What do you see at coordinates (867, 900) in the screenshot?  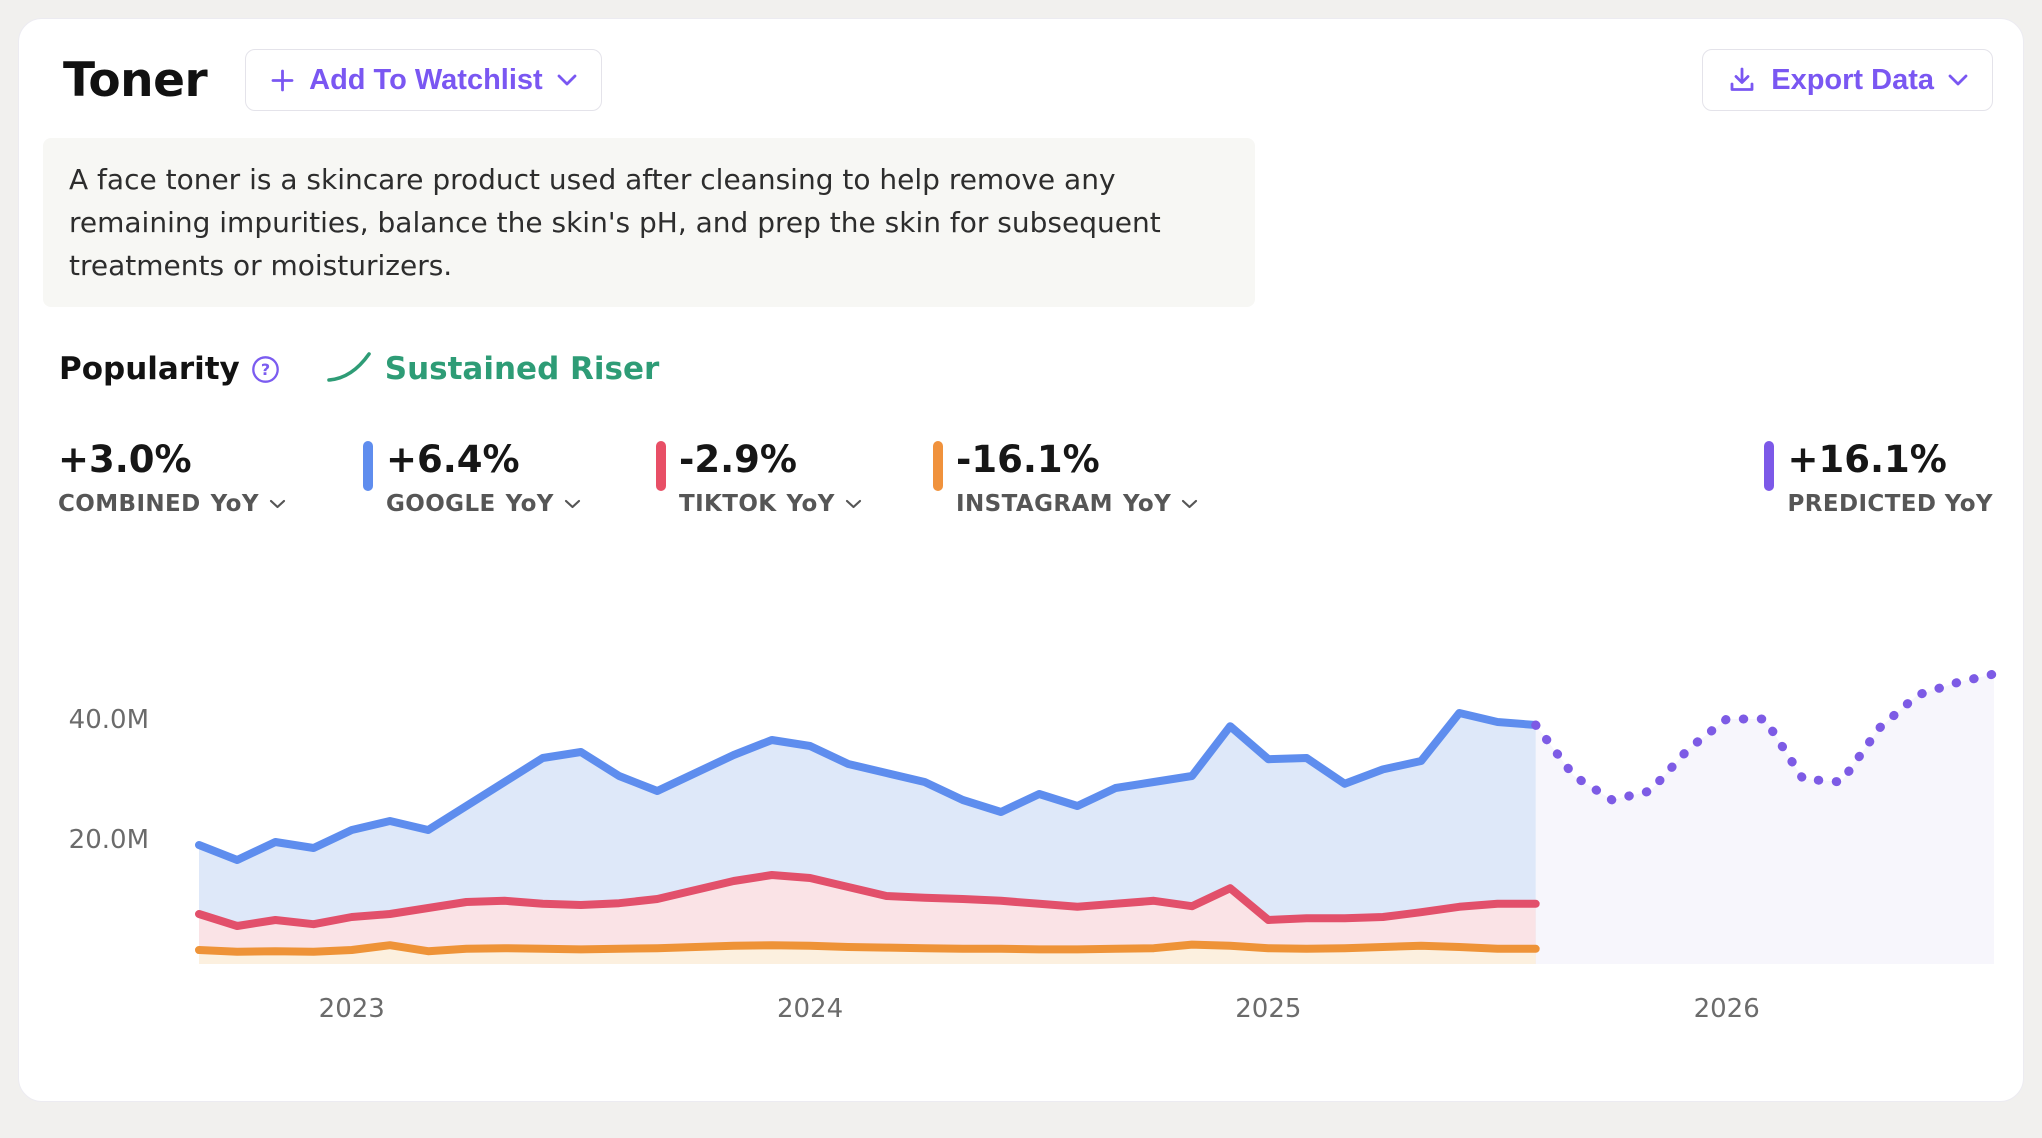 I see `tiktok-line` at bounding box center [867, 900].